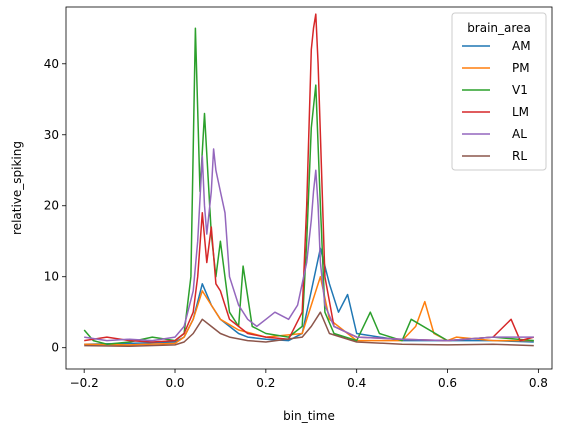 Image resolution: width=563 pixels, height=433 pixels. I want to click on legend-label-pm: PM, so click(521, 68).